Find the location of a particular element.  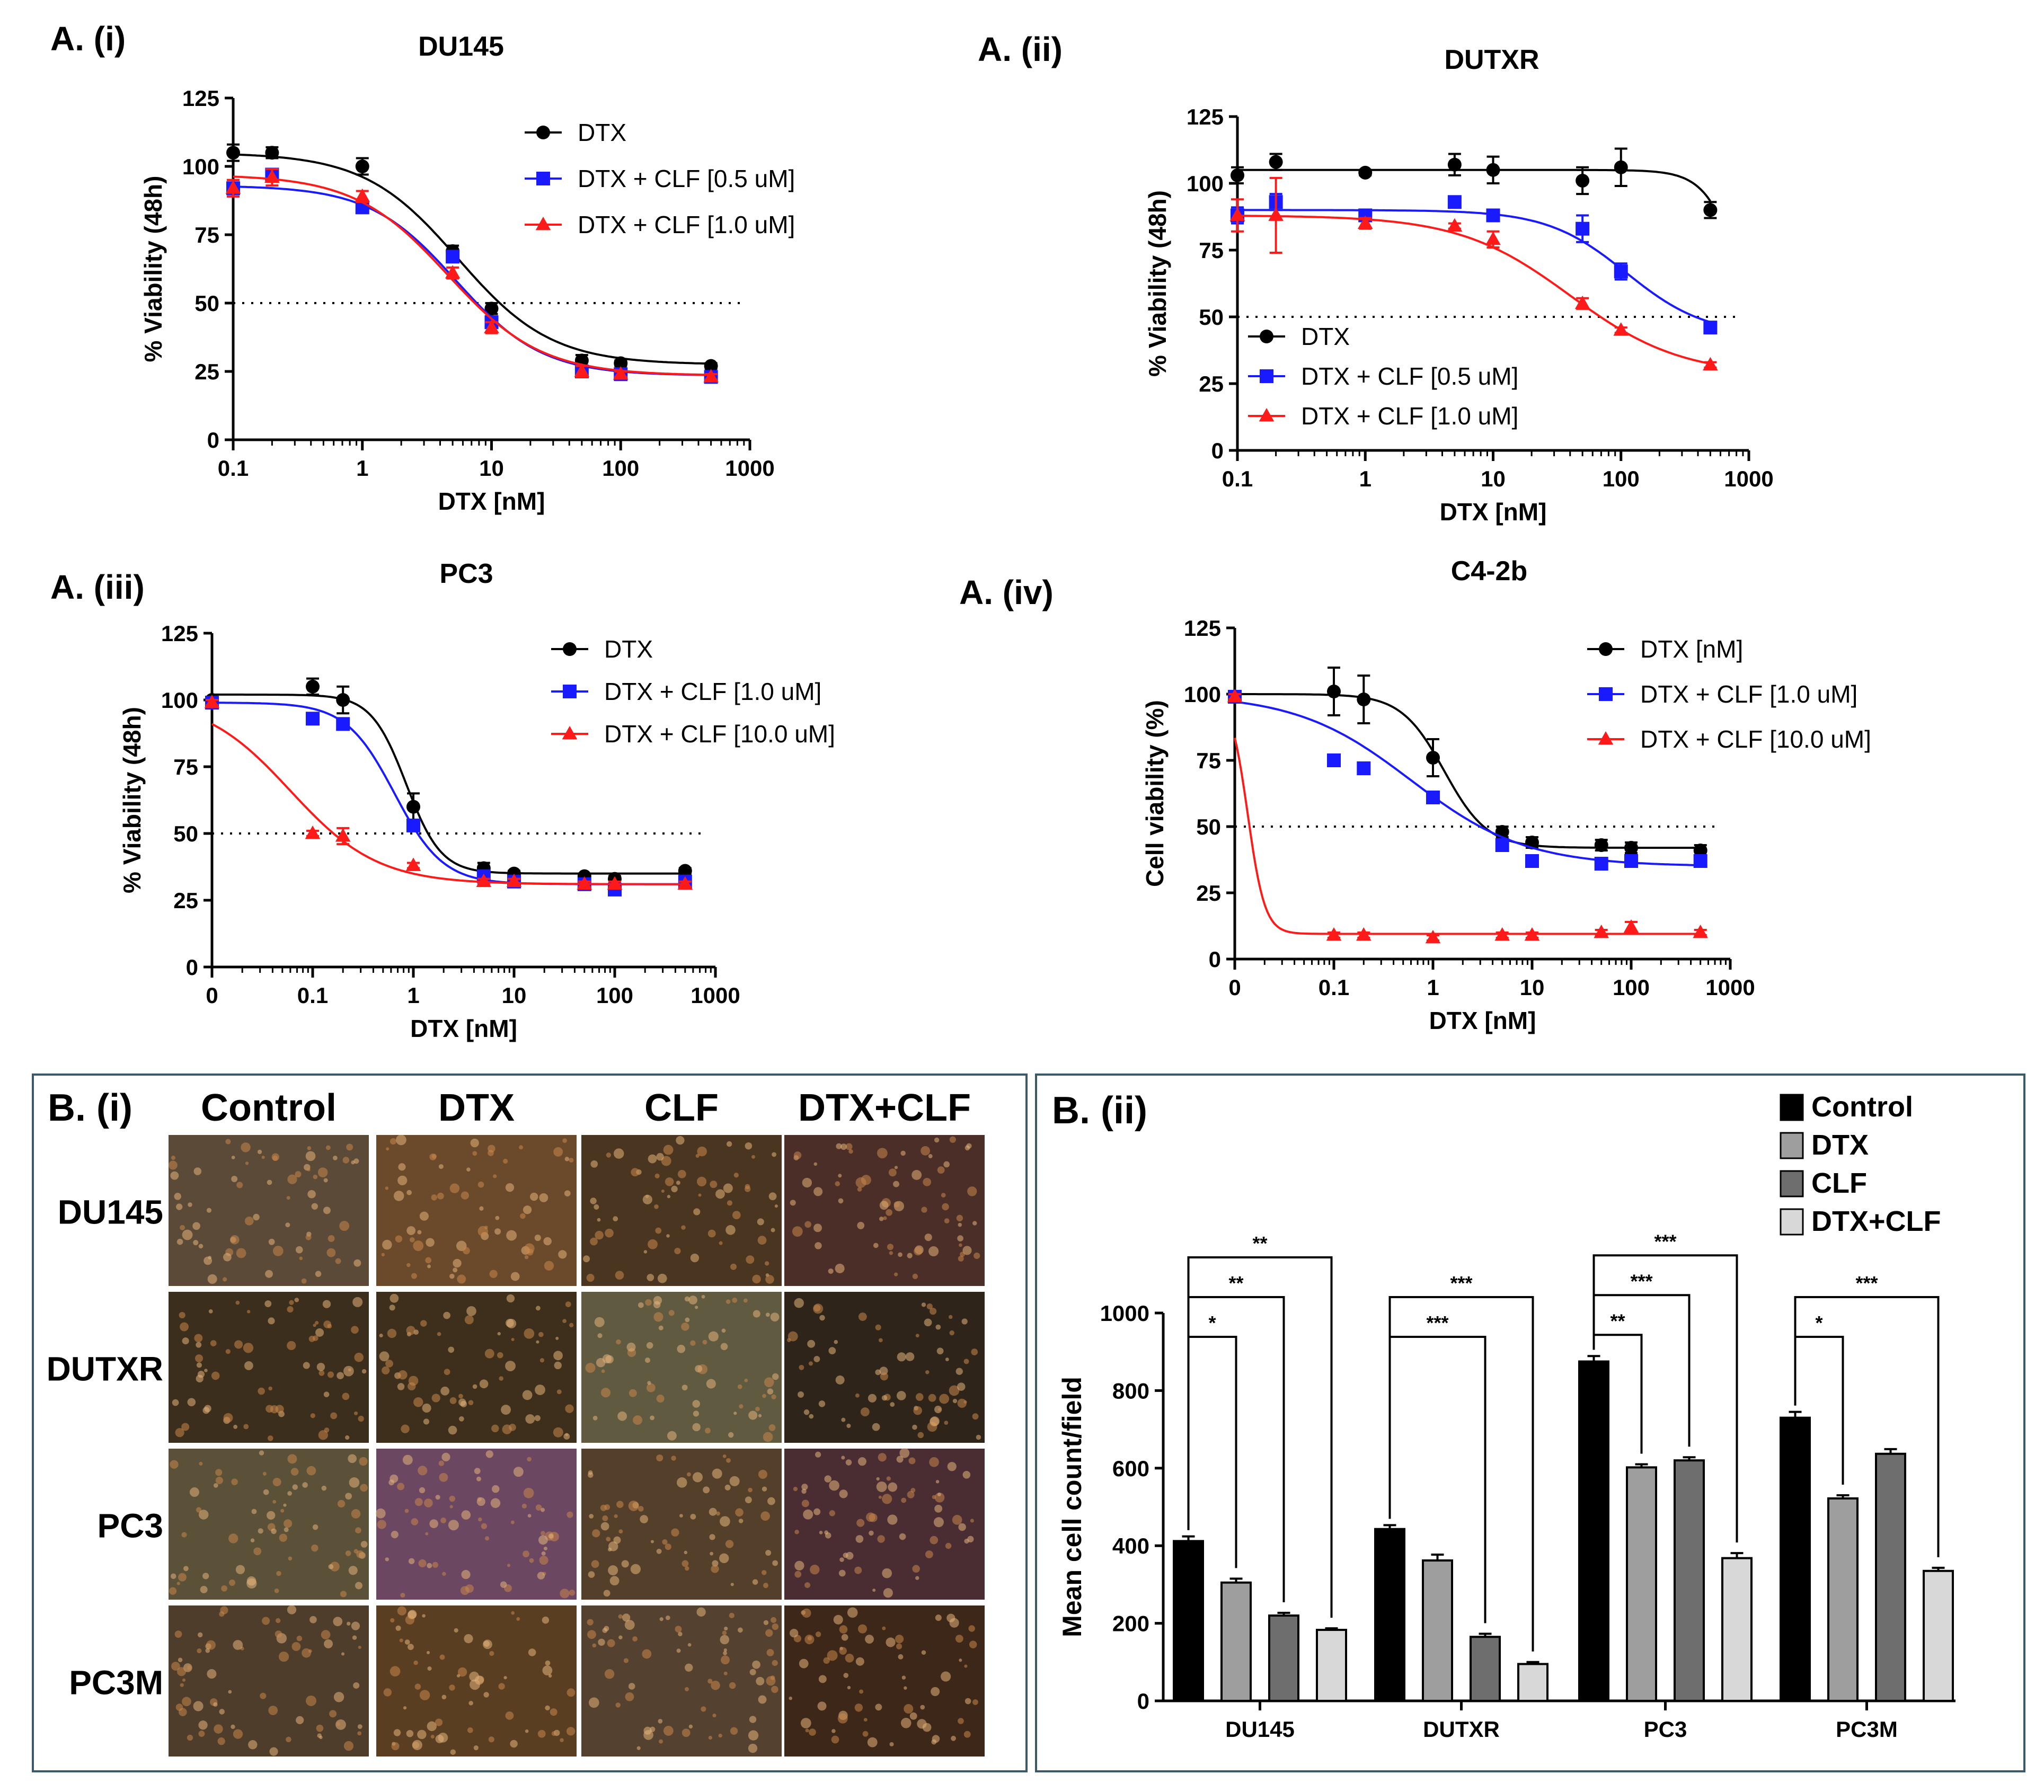

y-axis-label: Cell viability (%) is located at coordinates (1155, 794).